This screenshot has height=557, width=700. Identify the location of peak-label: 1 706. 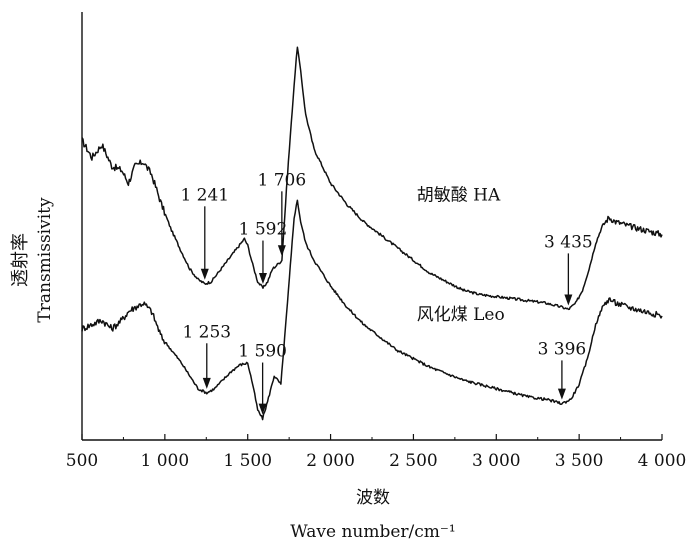
(282, 180).